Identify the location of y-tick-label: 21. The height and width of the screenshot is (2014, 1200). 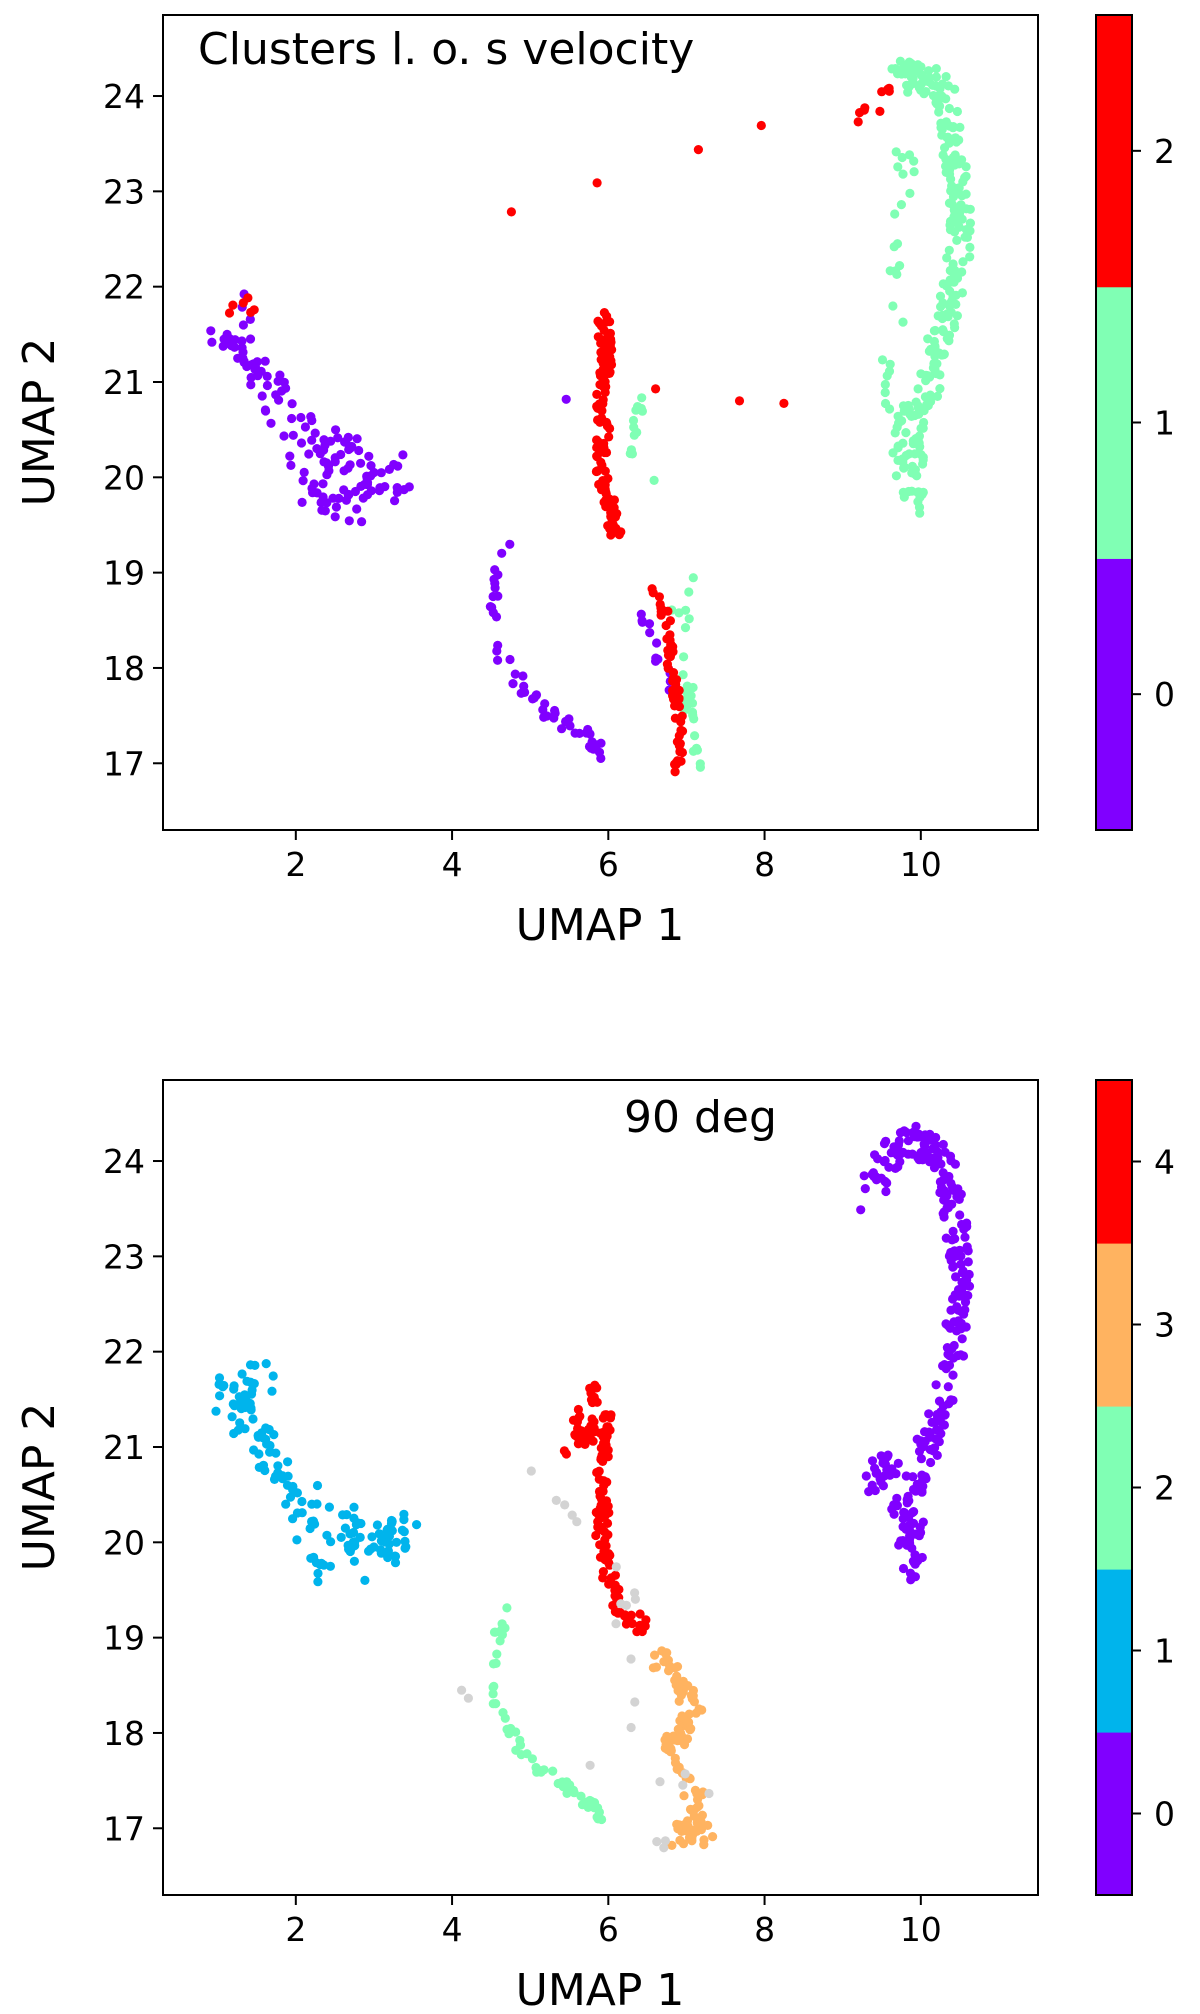
(124, 1447).